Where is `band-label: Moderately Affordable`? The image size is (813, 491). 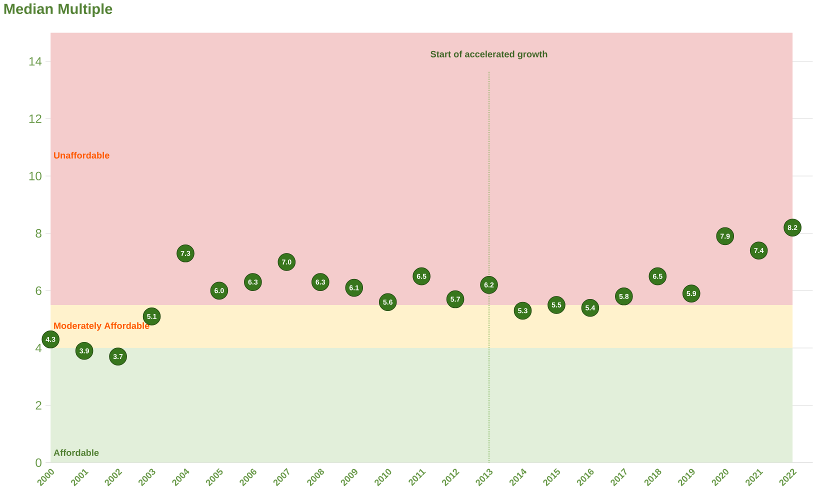
band-label: Moderately Affordable is located at coordinates (102, 326).